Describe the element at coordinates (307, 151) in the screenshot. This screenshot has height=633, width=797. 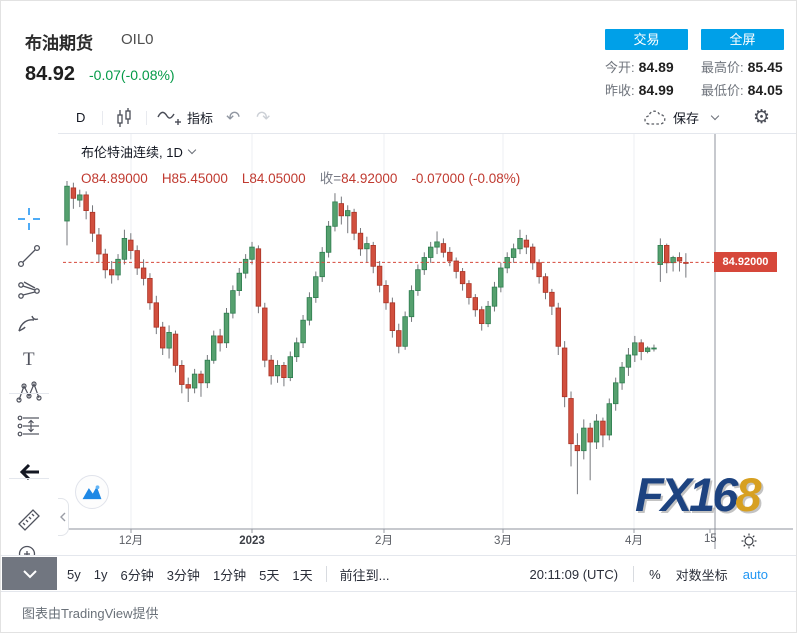
I see `series-title: 布伦特油连续, 1D` at that location.